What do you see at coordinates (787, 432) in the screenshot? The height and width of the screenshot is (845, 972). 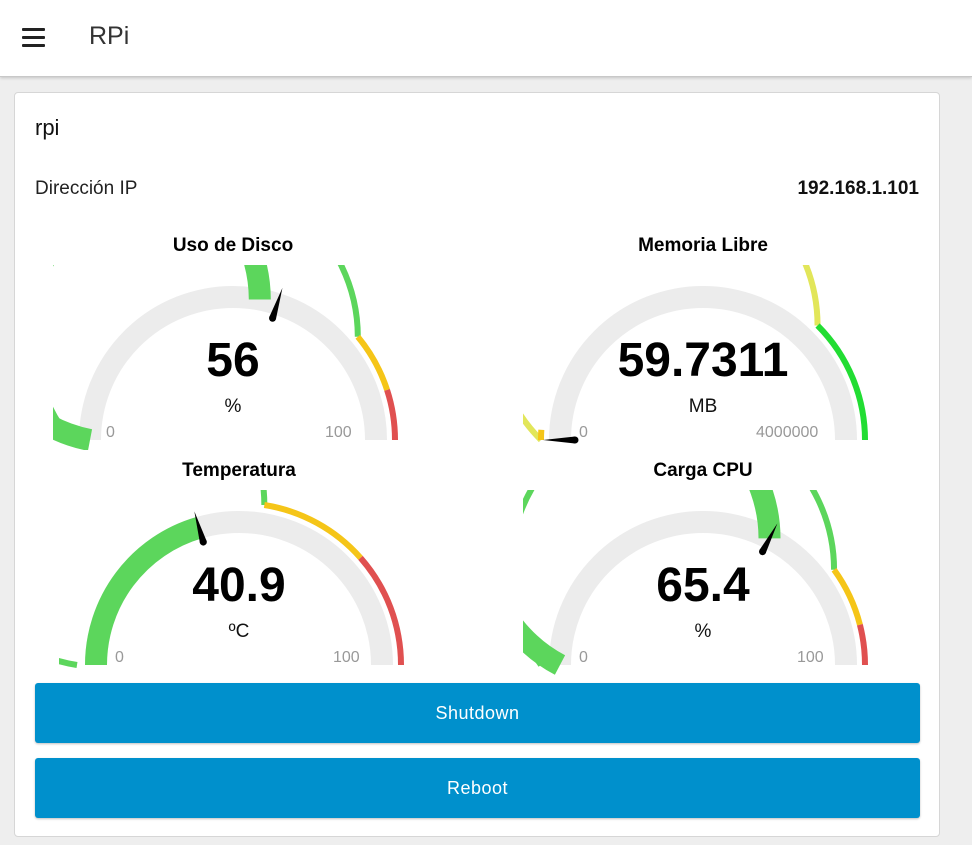 I see `gauge-max-label: 4000000` at bounding box center [787, 432].